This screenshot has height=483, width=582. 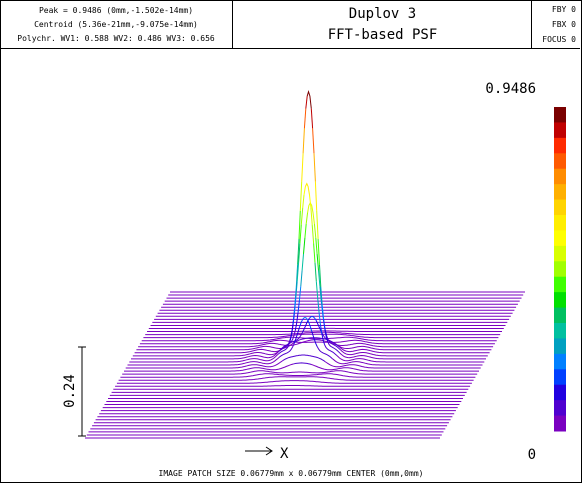 I want to click on scale-bar: 0.24, so click(x=74, y=391).